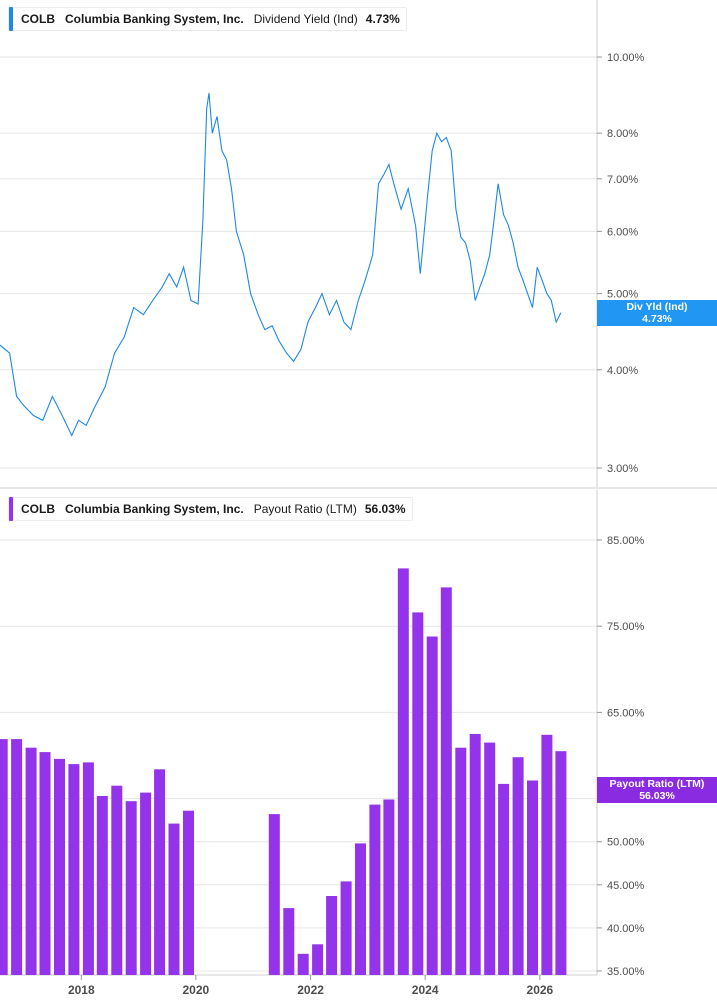  Describe the element at coordinates (626, 713) in the screenshot. I see `bottom-y-tick-label: 65.00%` at that location.